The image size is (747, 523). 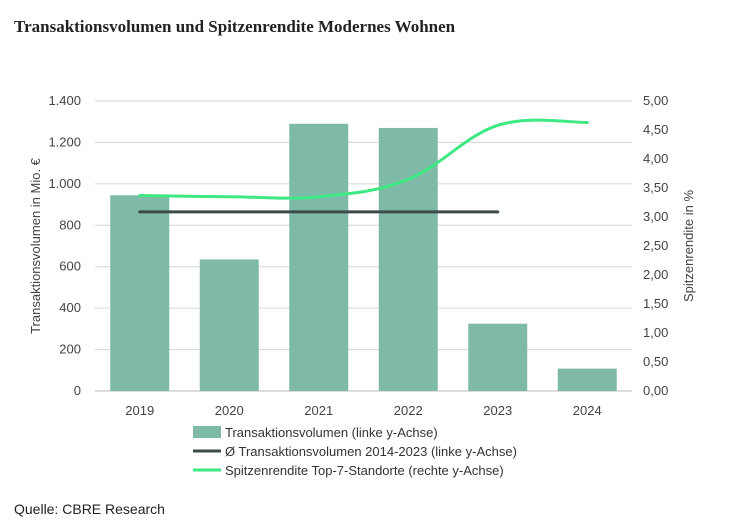 What do you see at coordinates (363, 159) in the screenshot?
I see `yield-line` at bounding box center [363, 159].